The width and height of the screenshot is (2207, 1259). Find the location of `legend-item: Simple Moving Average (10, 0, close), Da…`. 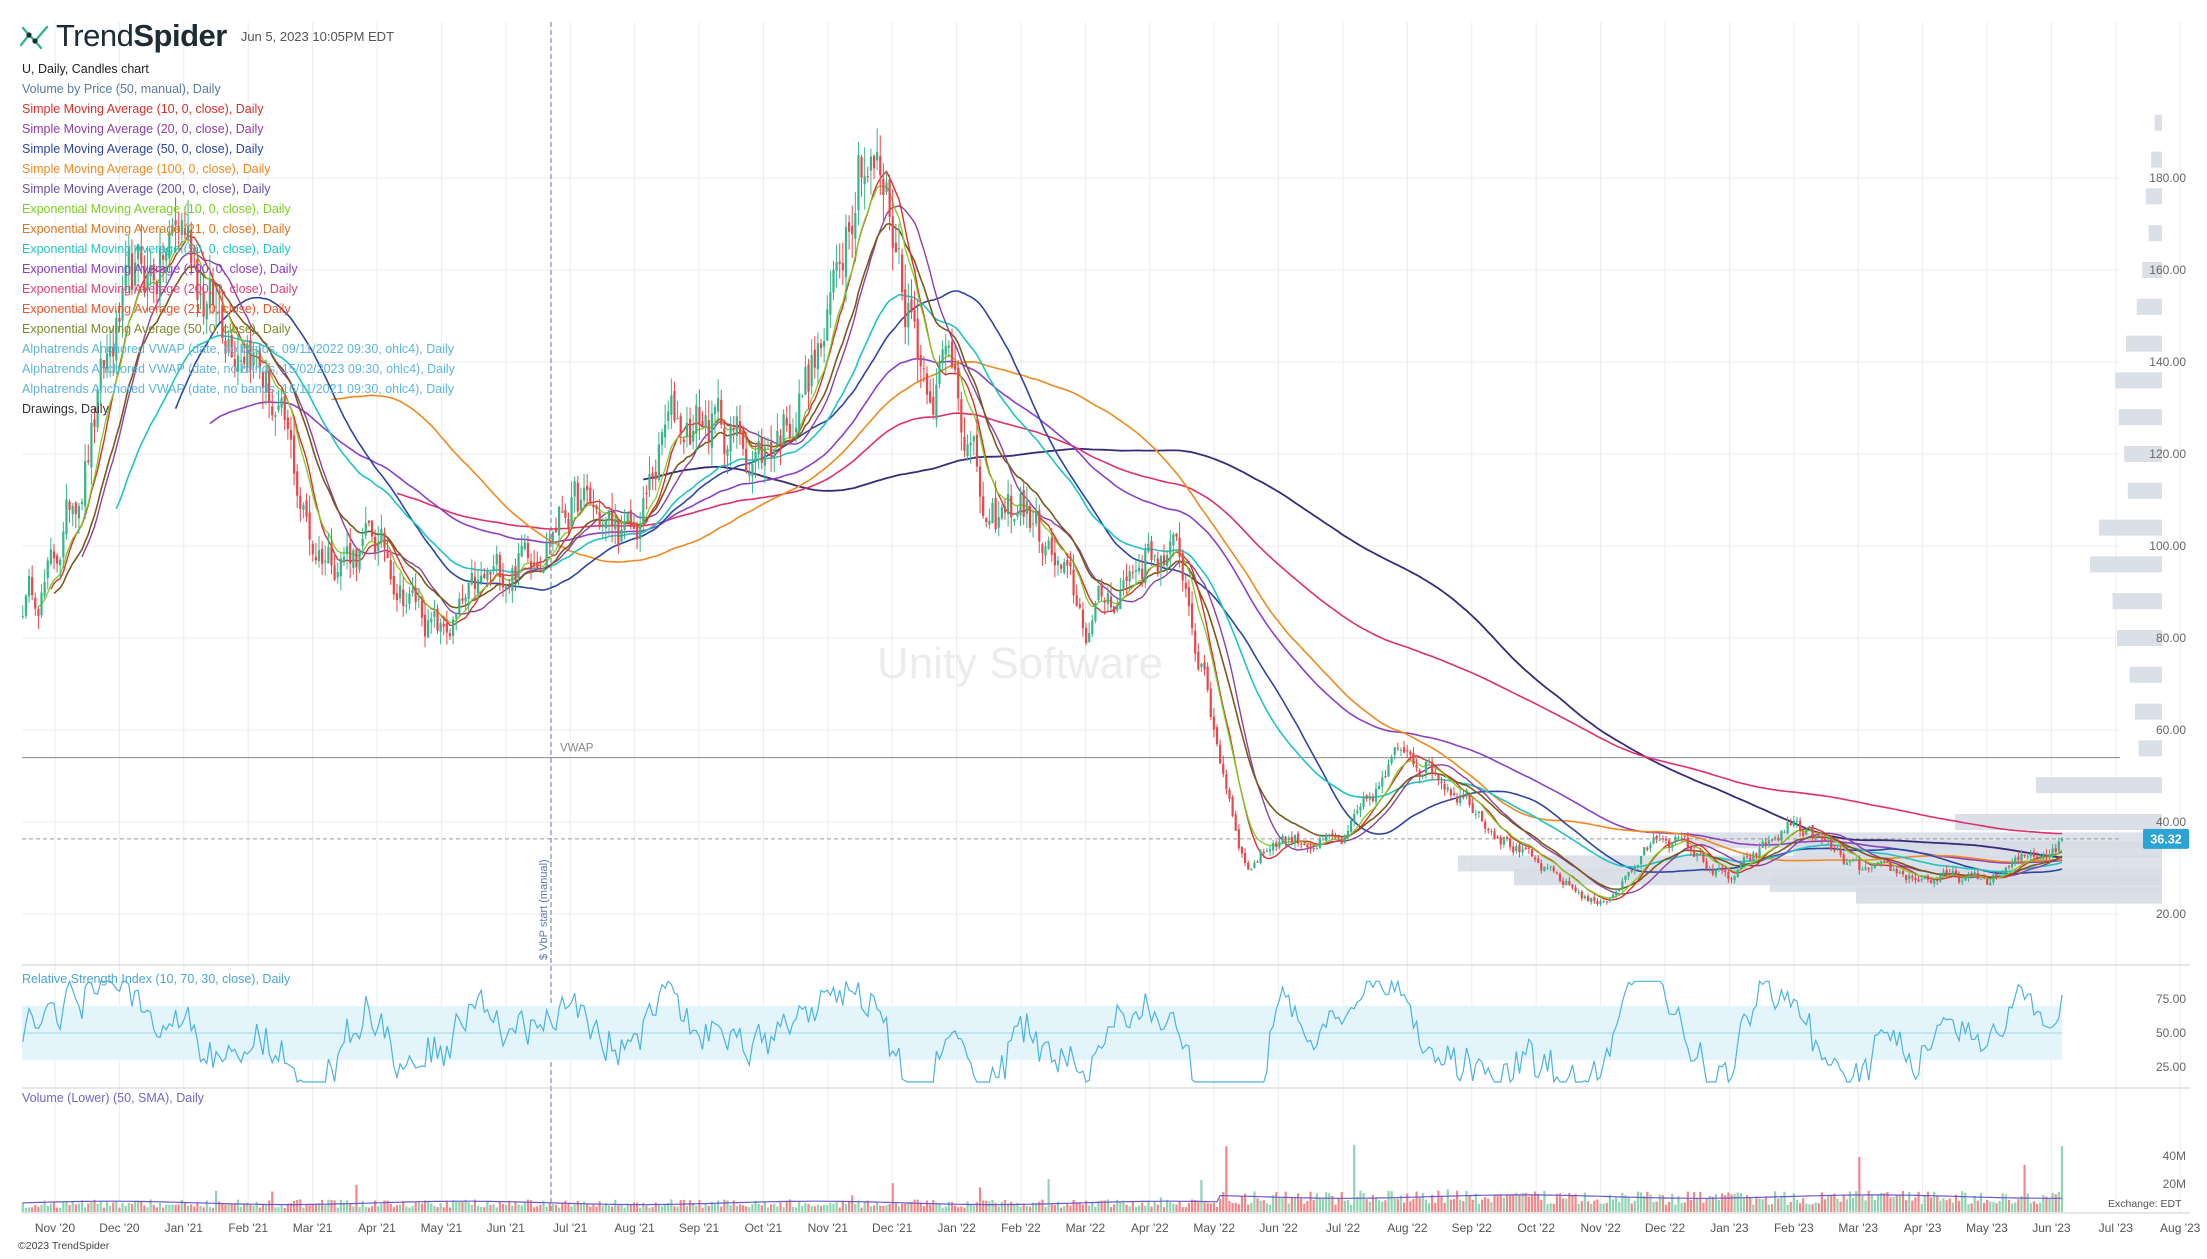

legend-item: Simple Moving Average (10, 0, close), Da… is located at coordinates (143, 109).